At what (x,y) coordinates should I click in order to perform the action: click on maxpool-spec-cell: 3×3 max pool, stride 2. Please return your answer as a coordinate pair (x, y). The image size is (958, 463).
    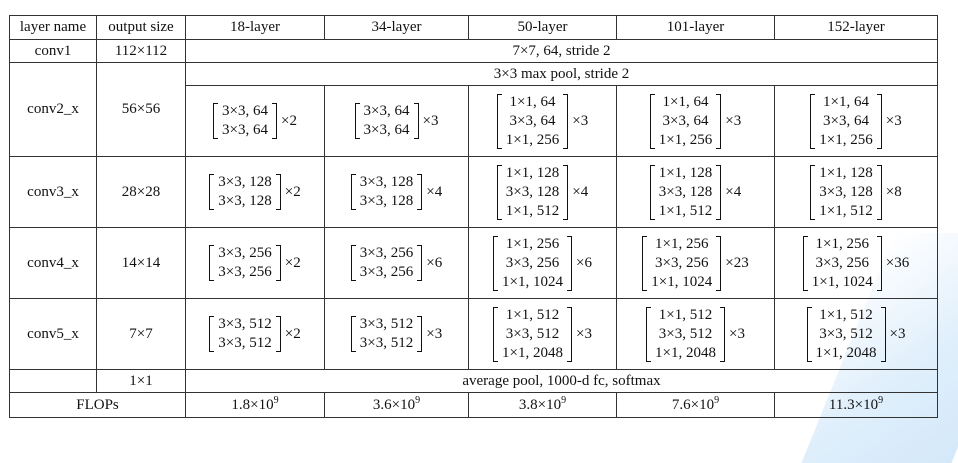
    Looking at the image, I should click on (561, 74).